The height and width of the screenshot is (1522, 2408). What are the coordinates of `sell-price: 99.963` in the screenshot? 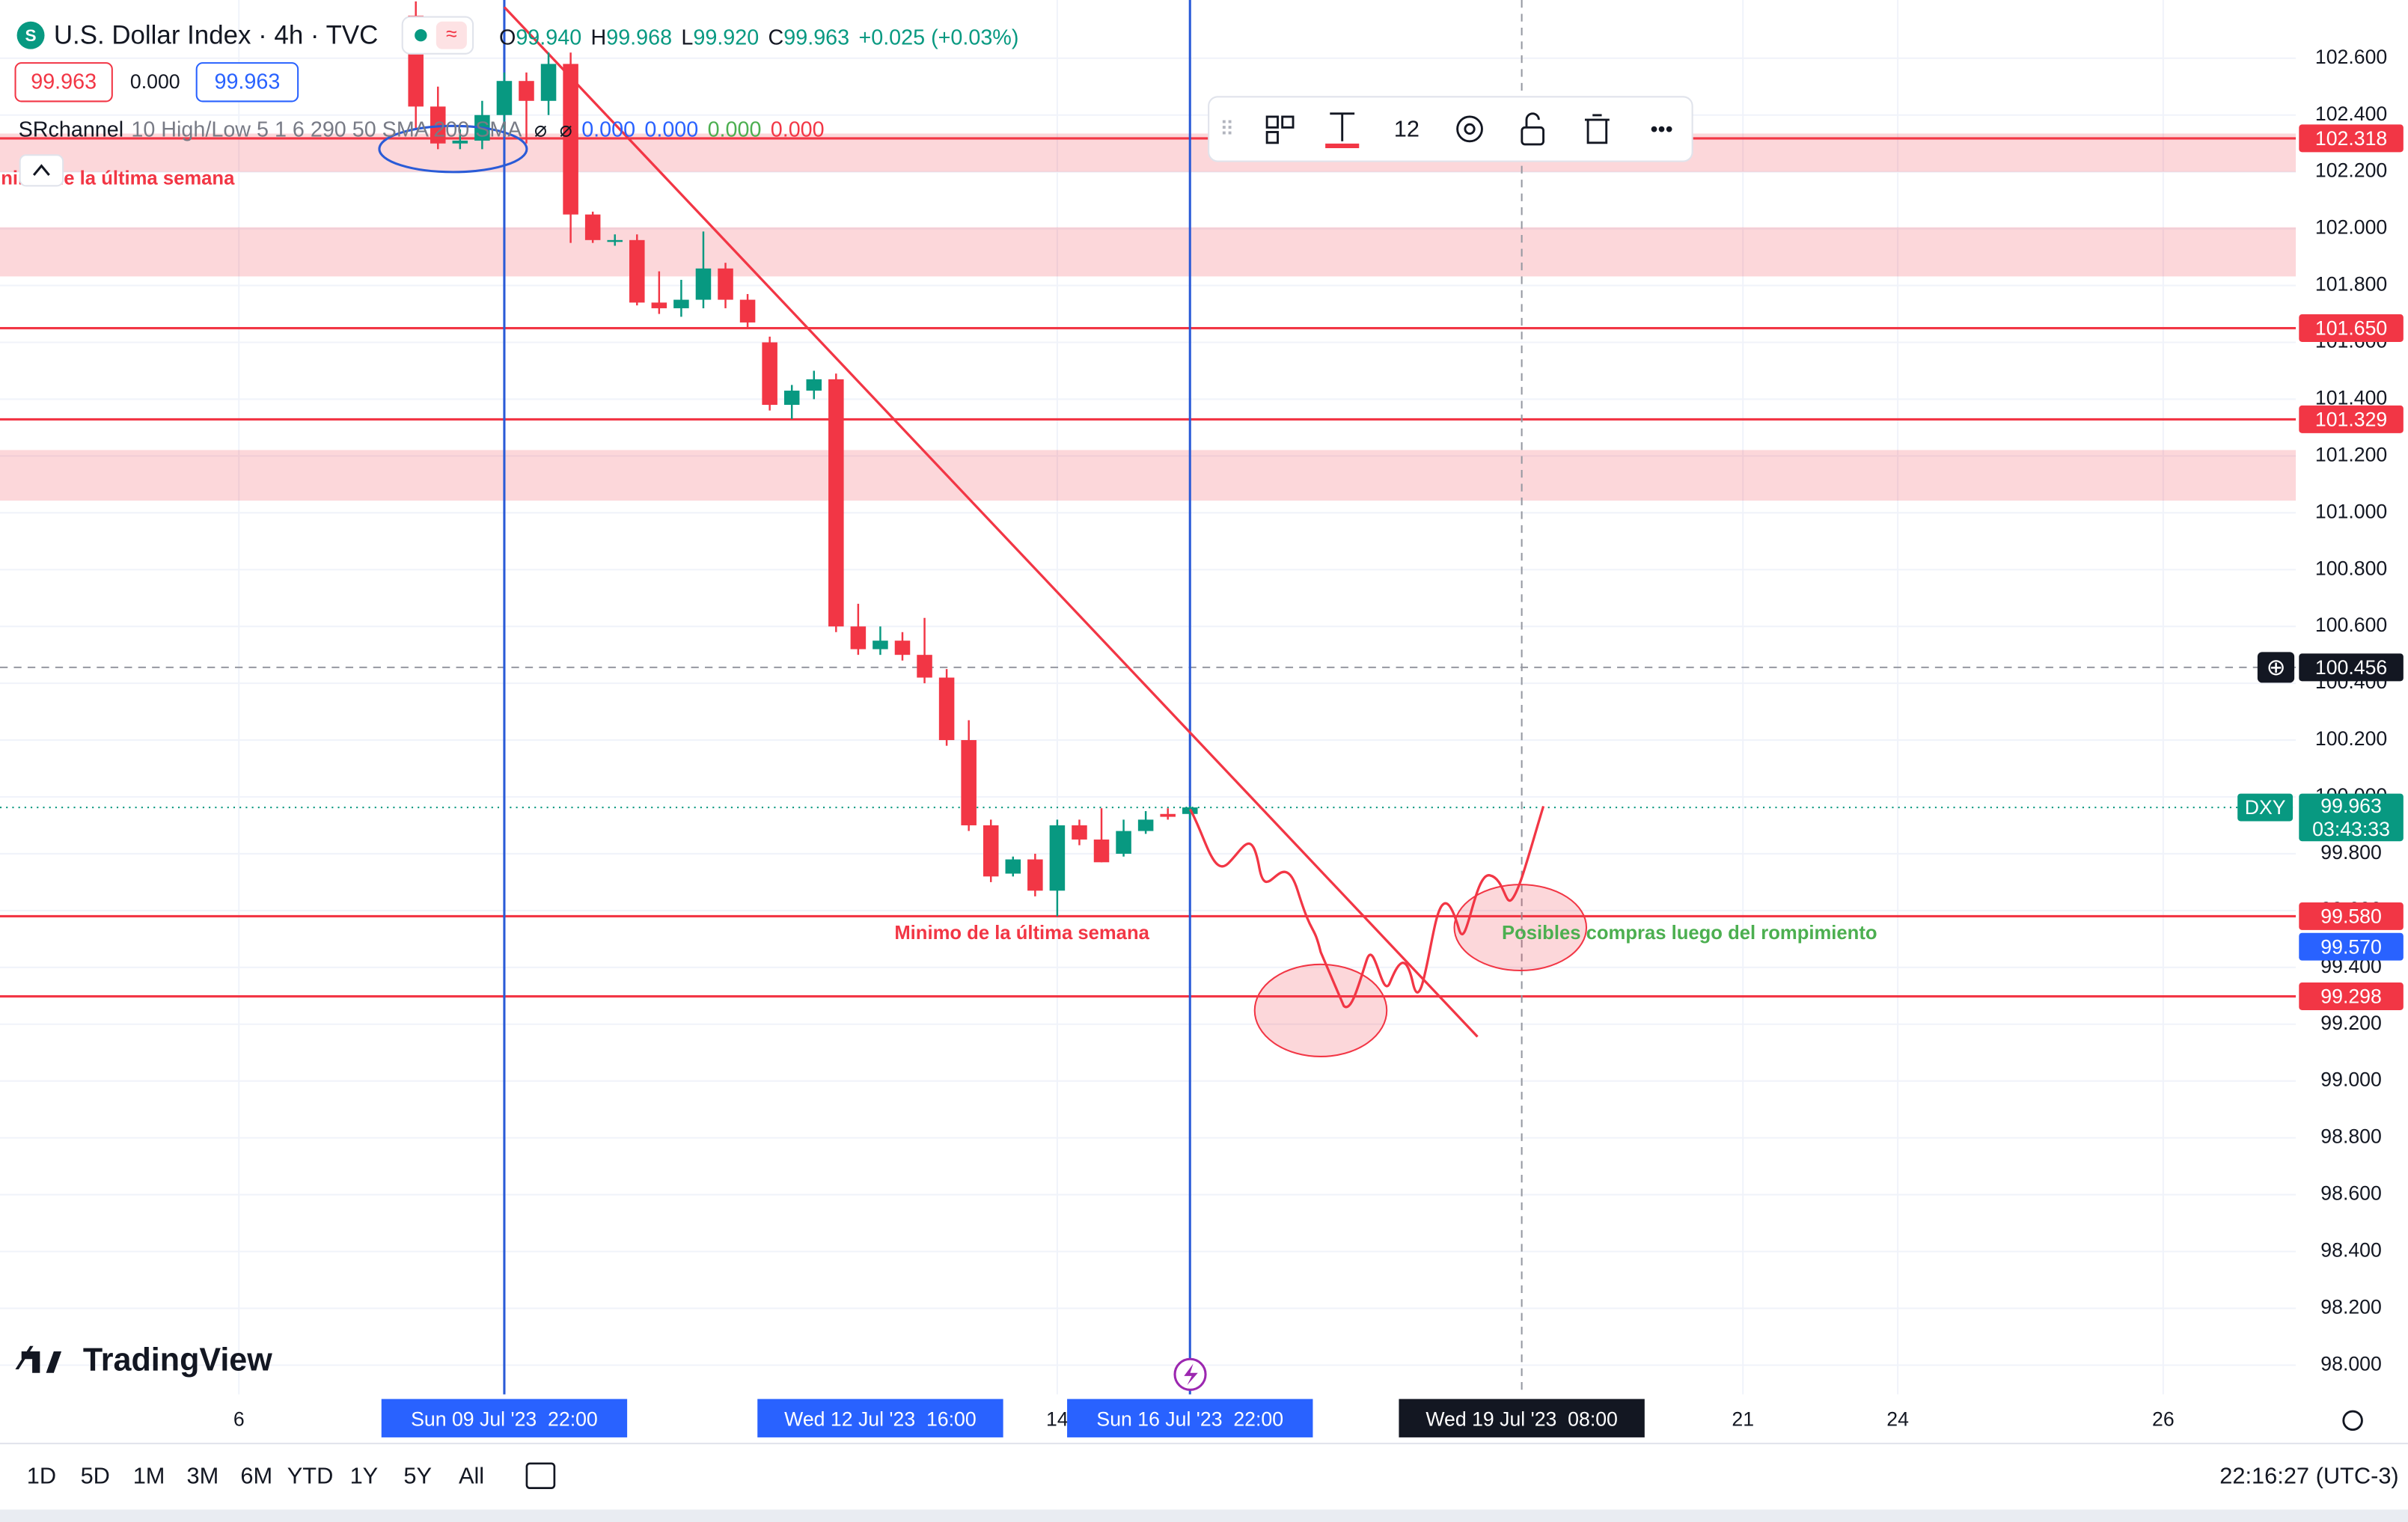 It's located at (64, 82).